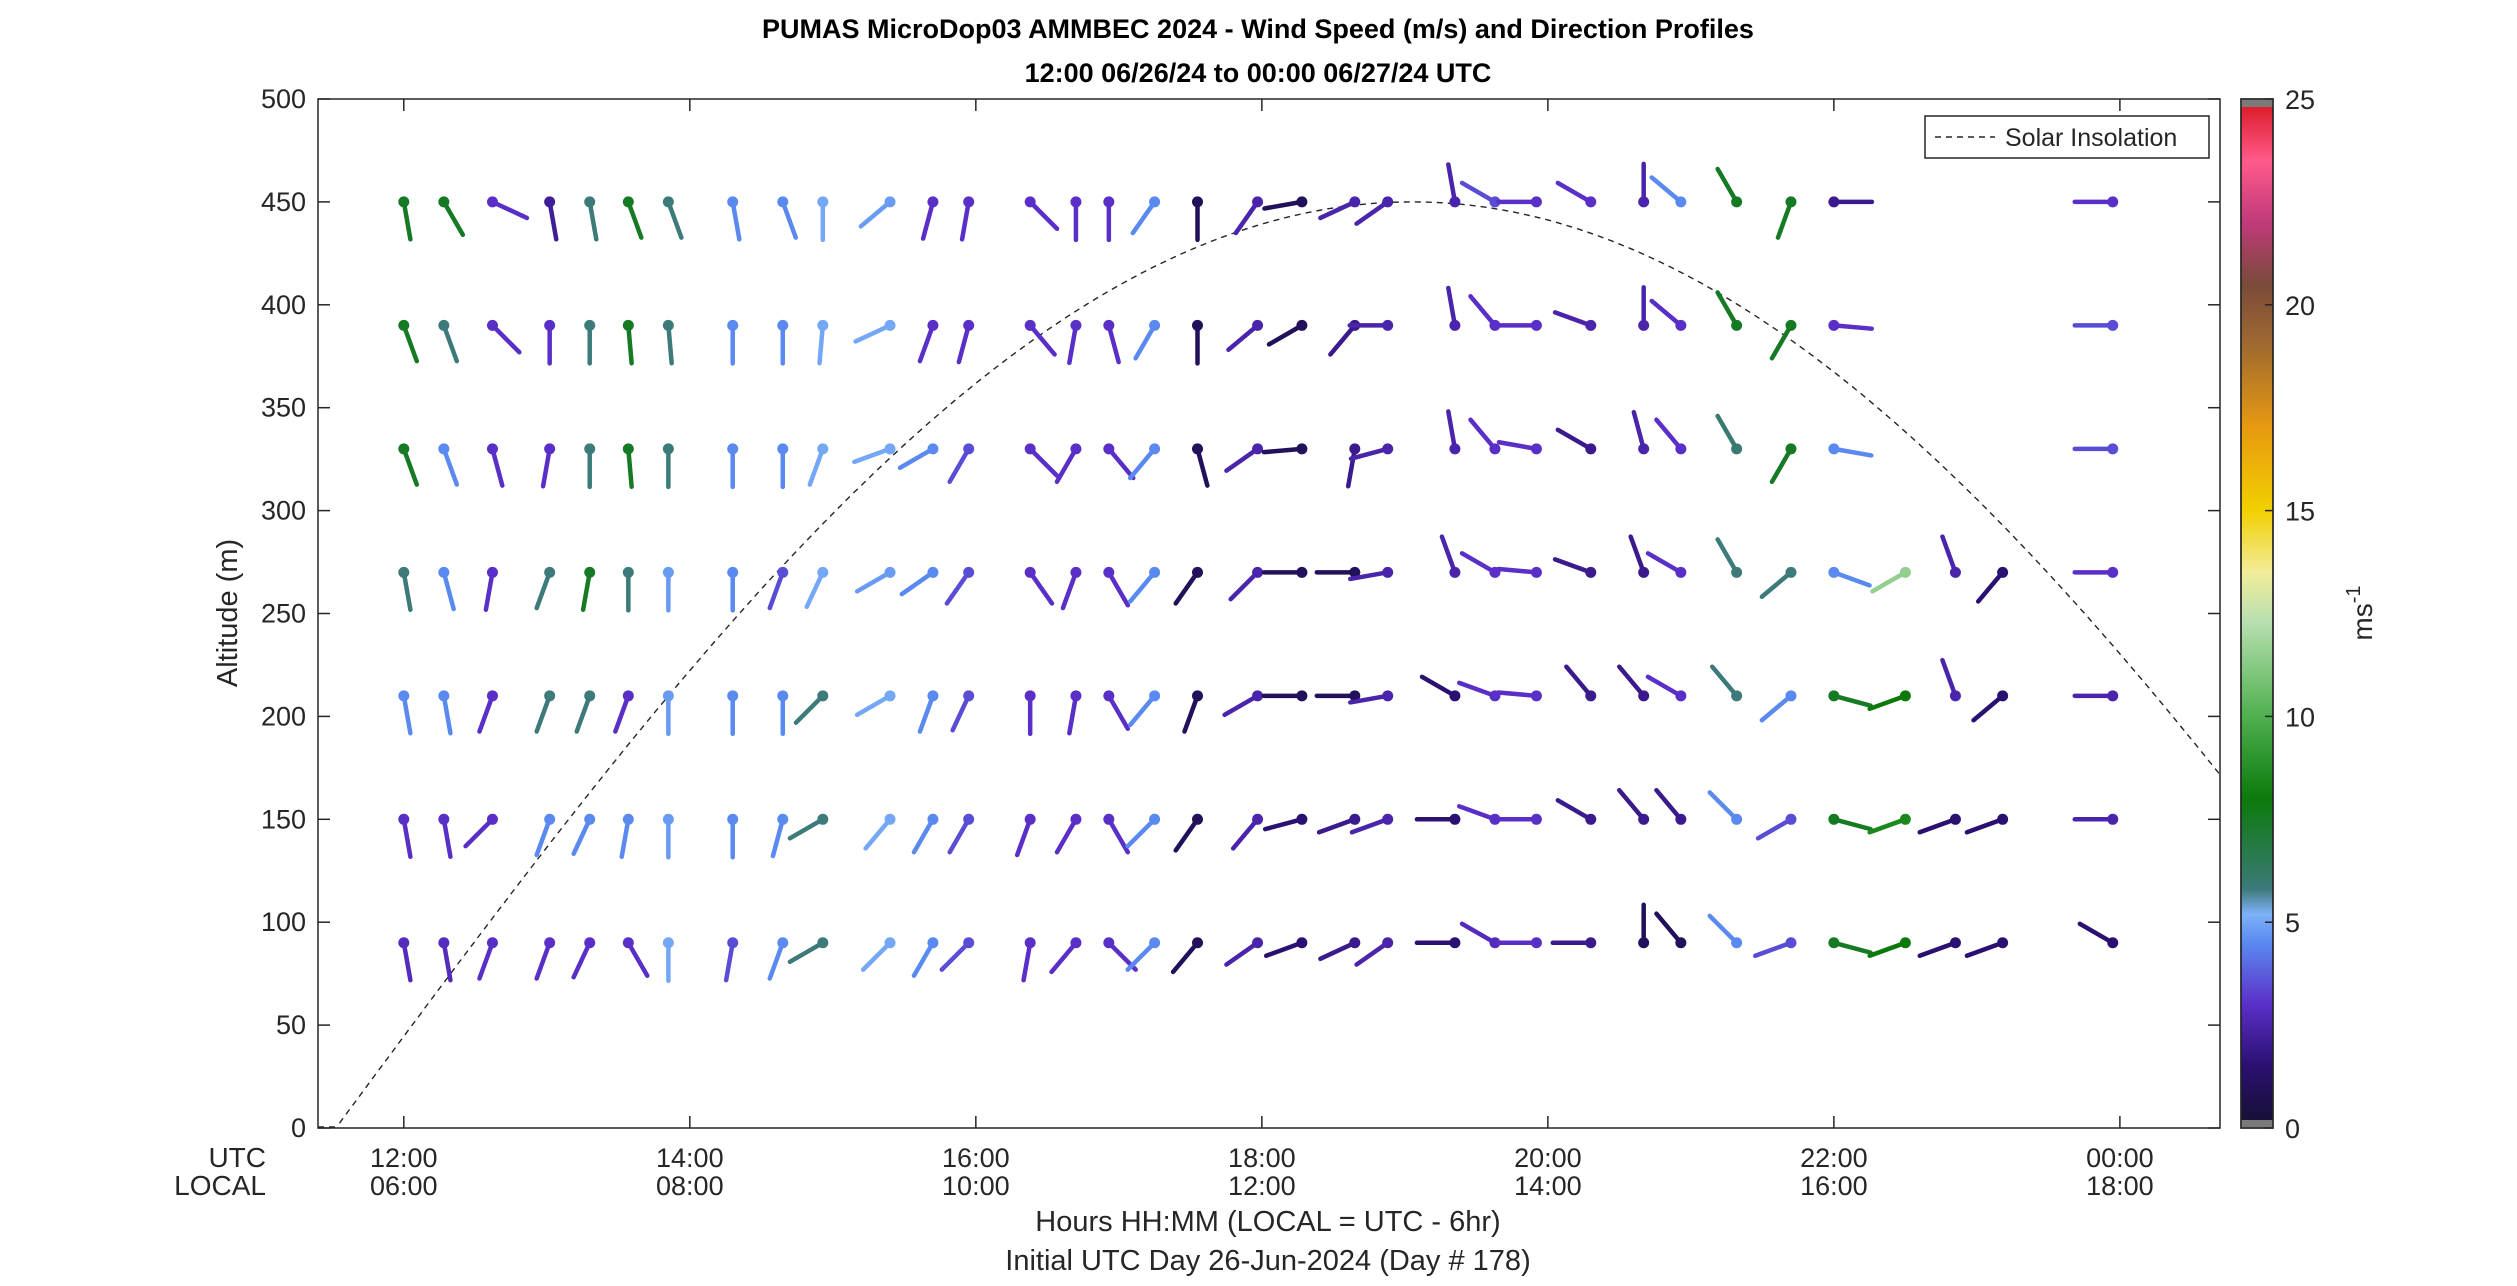  What do you see at coordinates (283, 614) in the screenshot?
I see `y-tick-label: 250` at bounding box center [283, 614].